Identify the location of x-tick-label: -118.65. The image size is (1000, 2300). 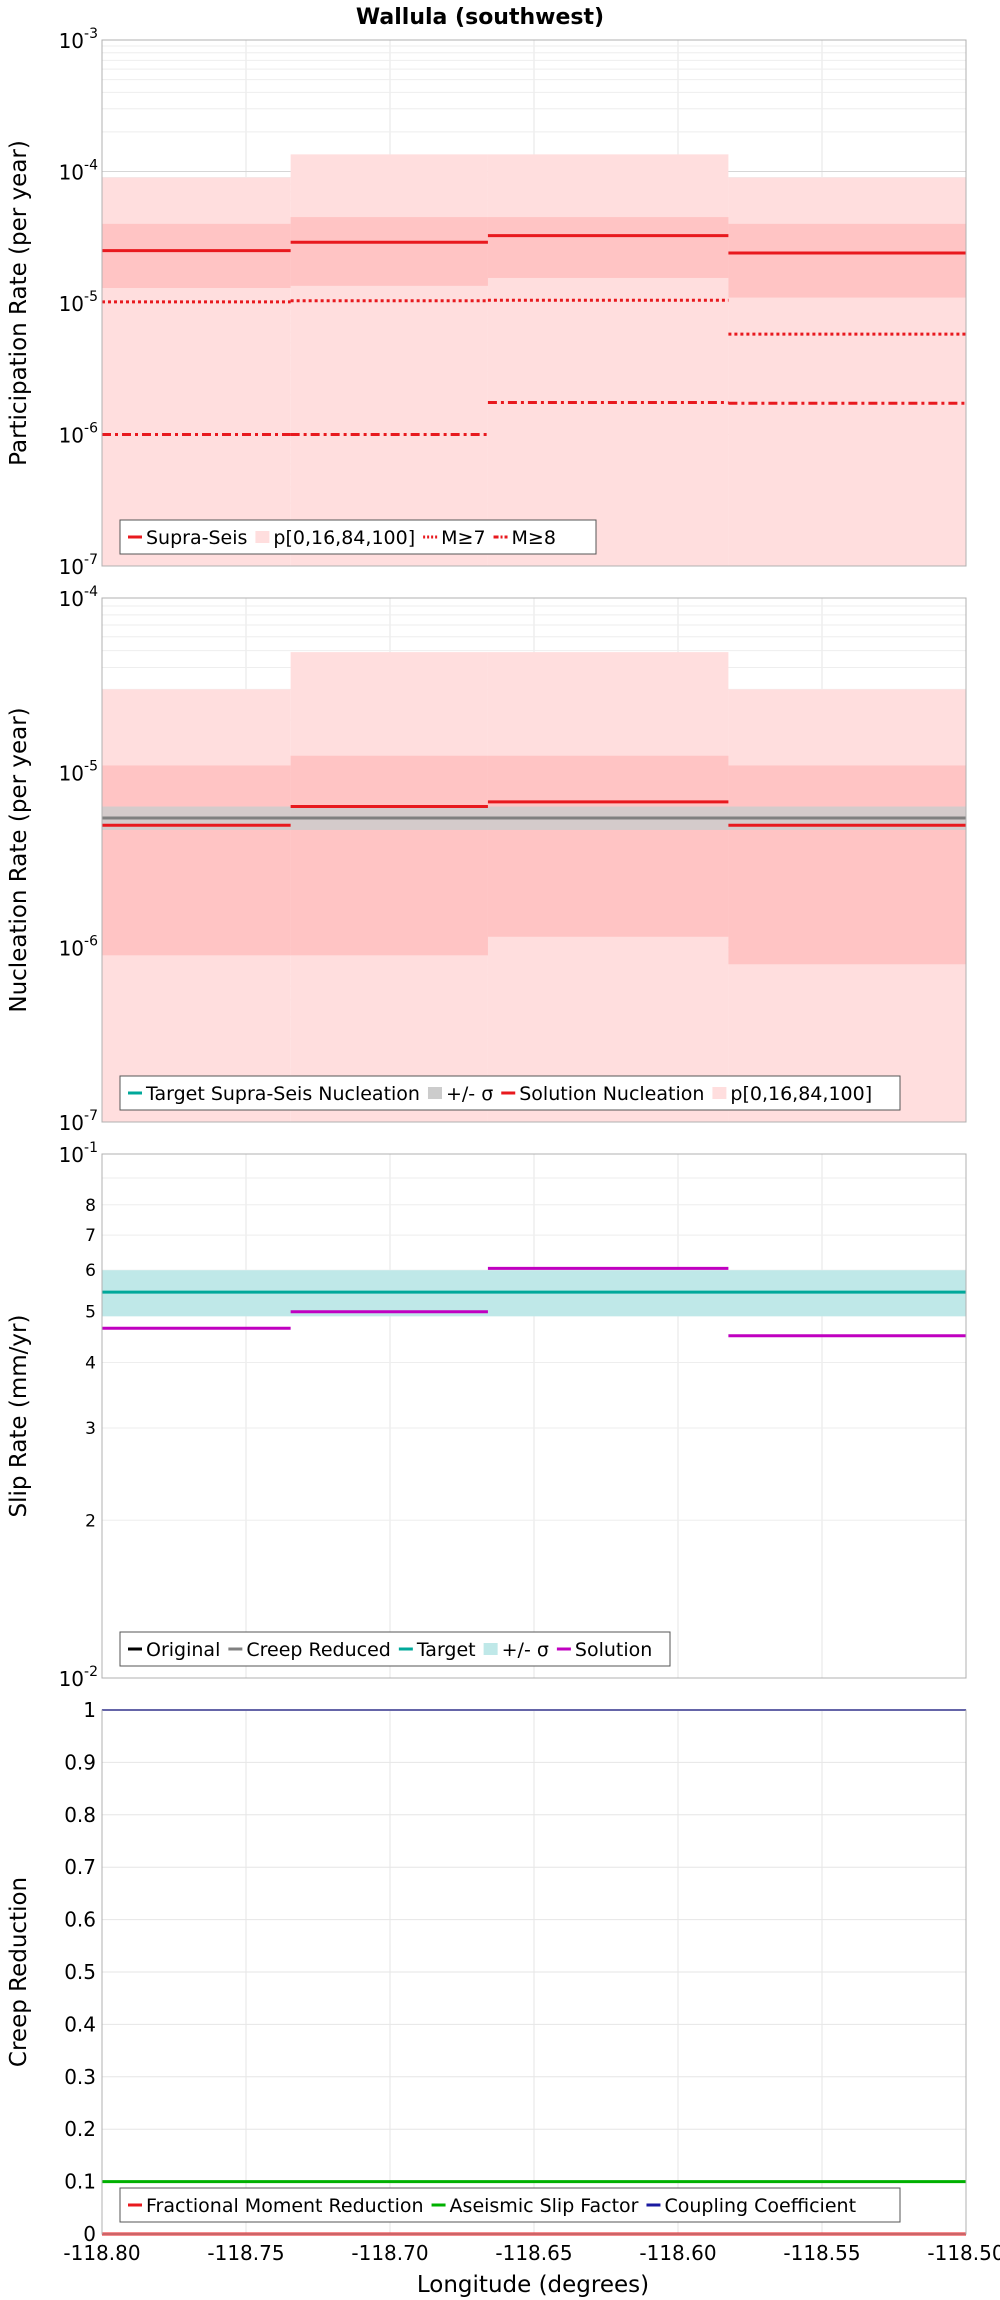
(533, 2253).